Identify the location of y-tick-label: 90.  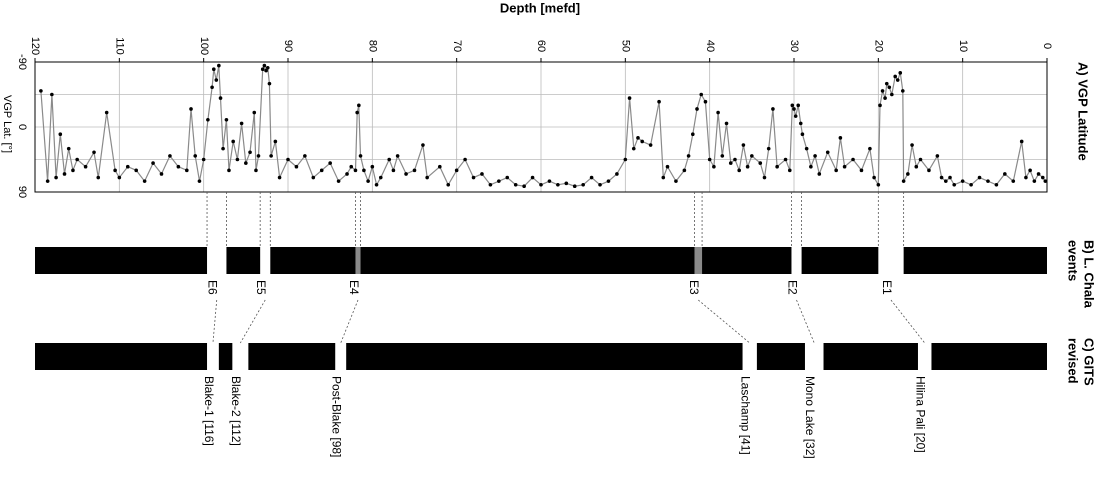
(22, 192).